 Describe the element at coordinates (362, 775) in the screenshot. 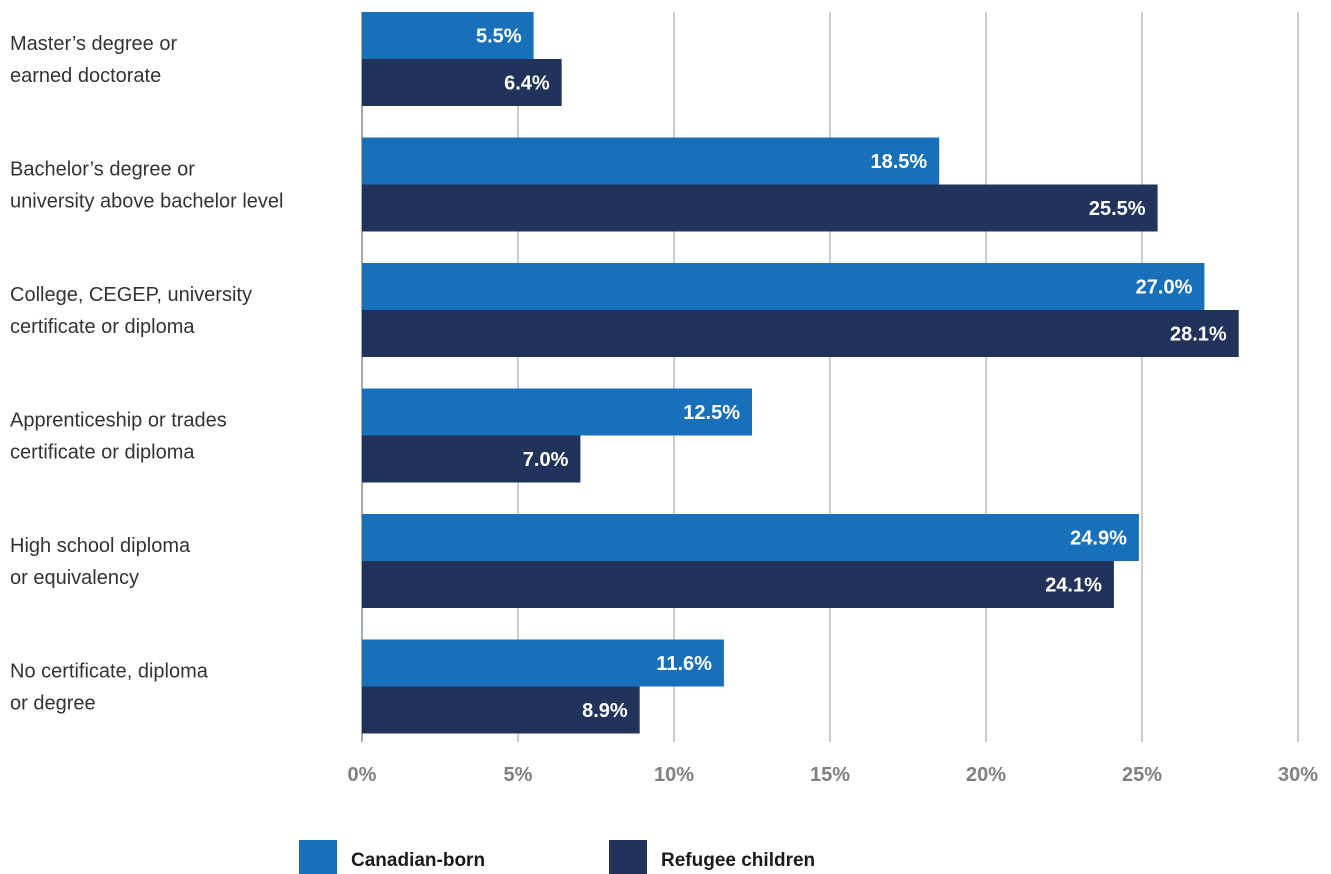

I see `x-tick-label: 0%` at that location.